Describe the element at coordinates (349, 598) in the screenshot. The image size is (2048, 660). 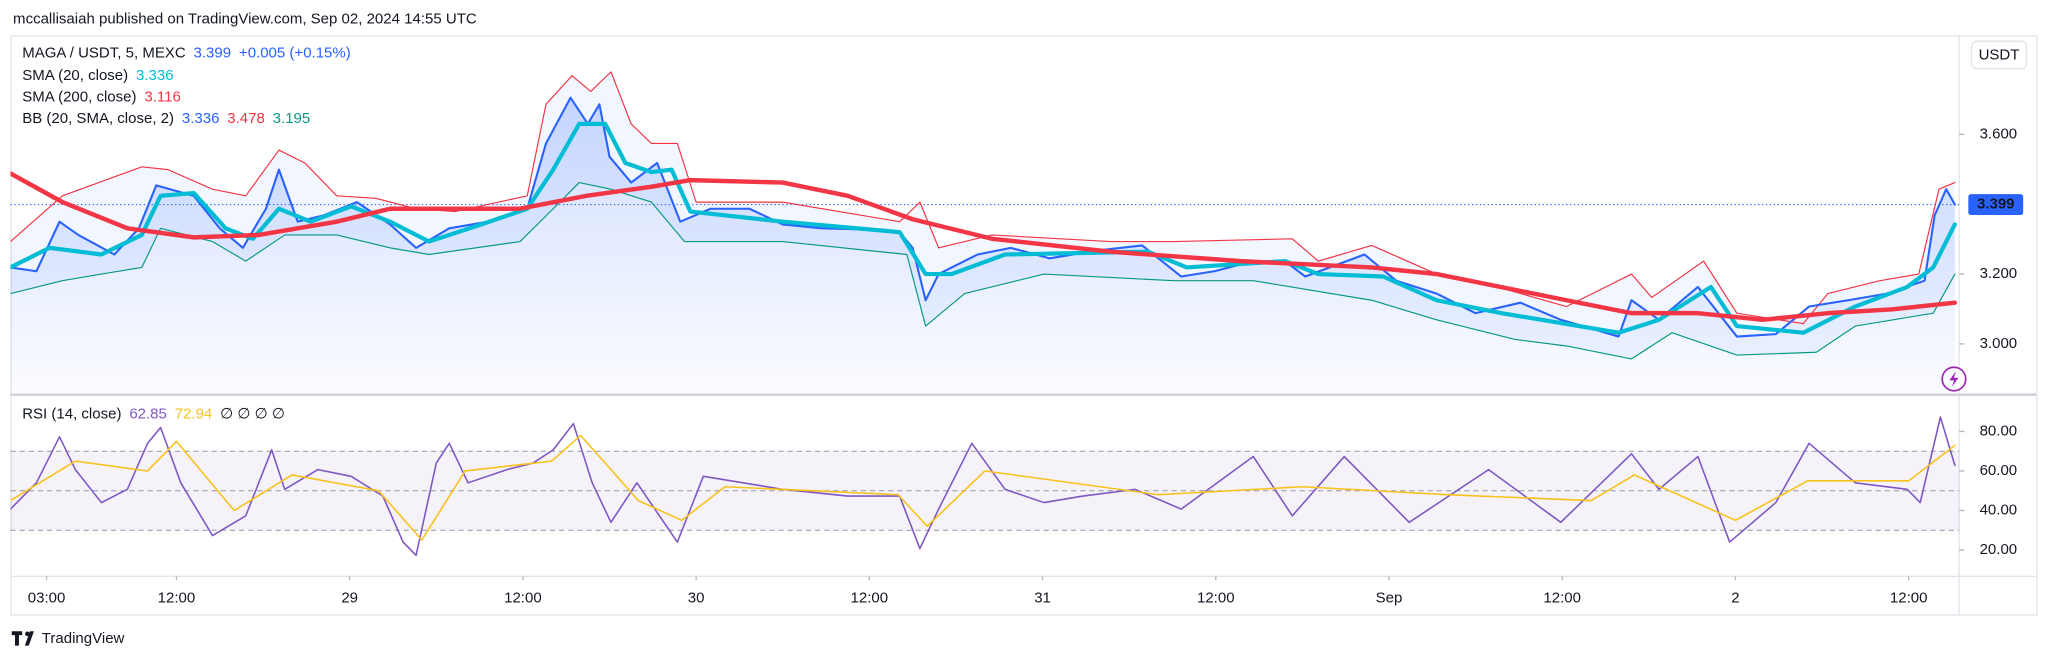
I see `x-tick-label: 29` at that location.